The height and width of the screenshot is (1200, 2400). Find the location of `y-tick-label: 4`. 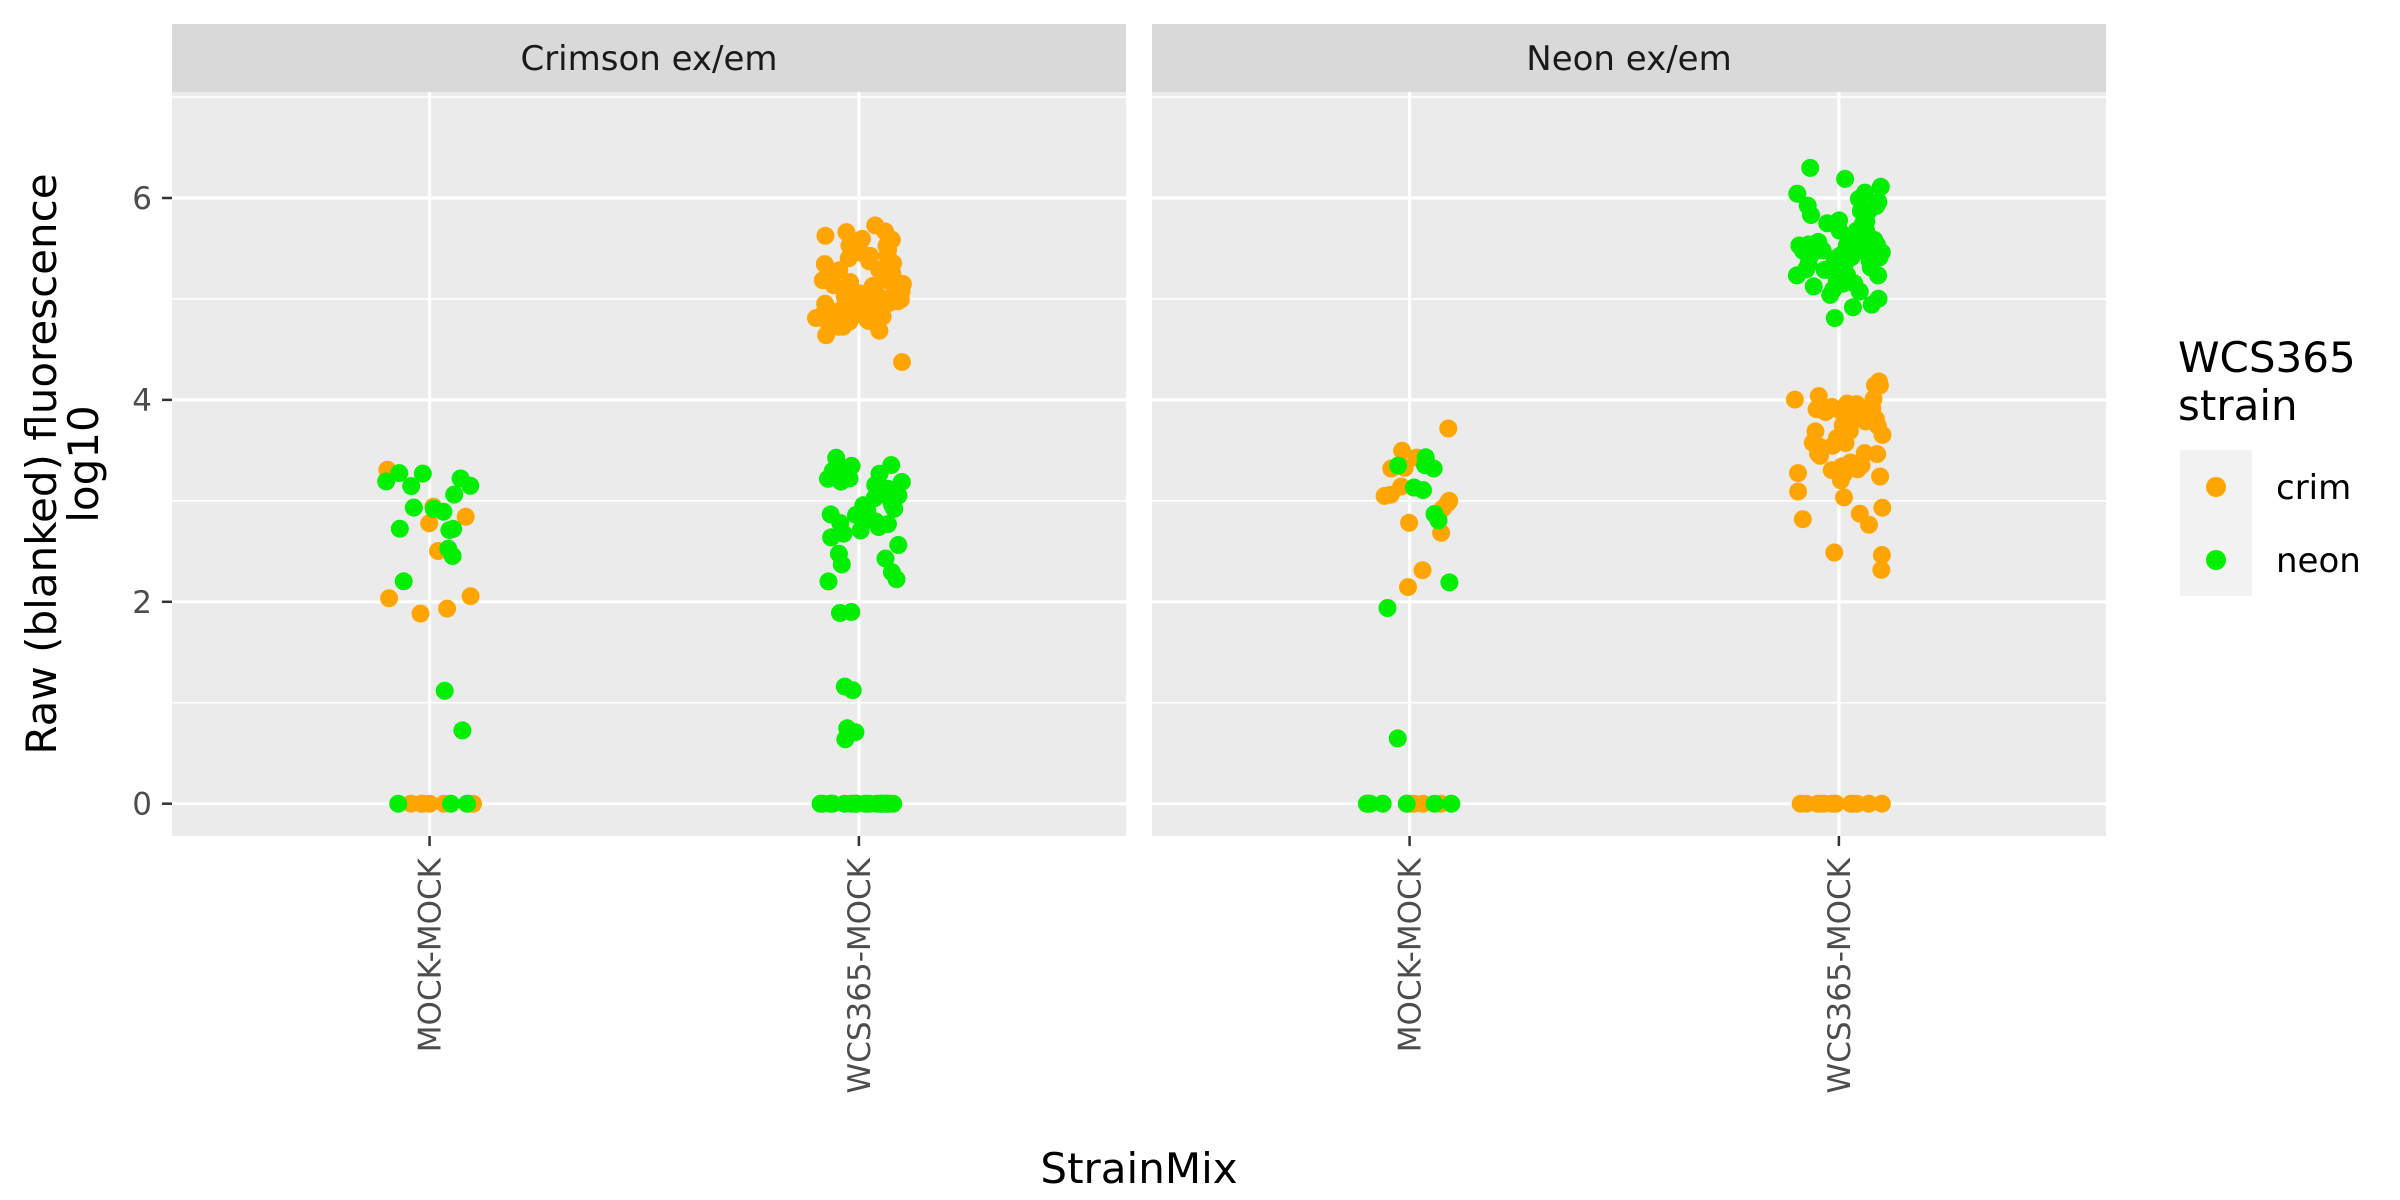

y-tick-label: 4 is located at coordinates (142, 401).